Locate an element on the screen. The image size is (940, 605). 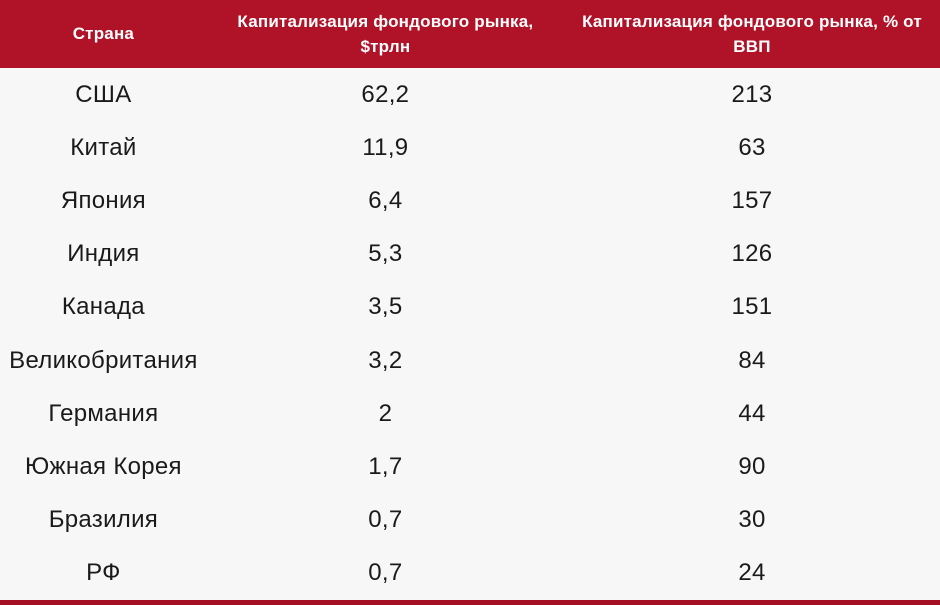
cap-trln-cell: 6,4 is located at coordinates (385, 200).